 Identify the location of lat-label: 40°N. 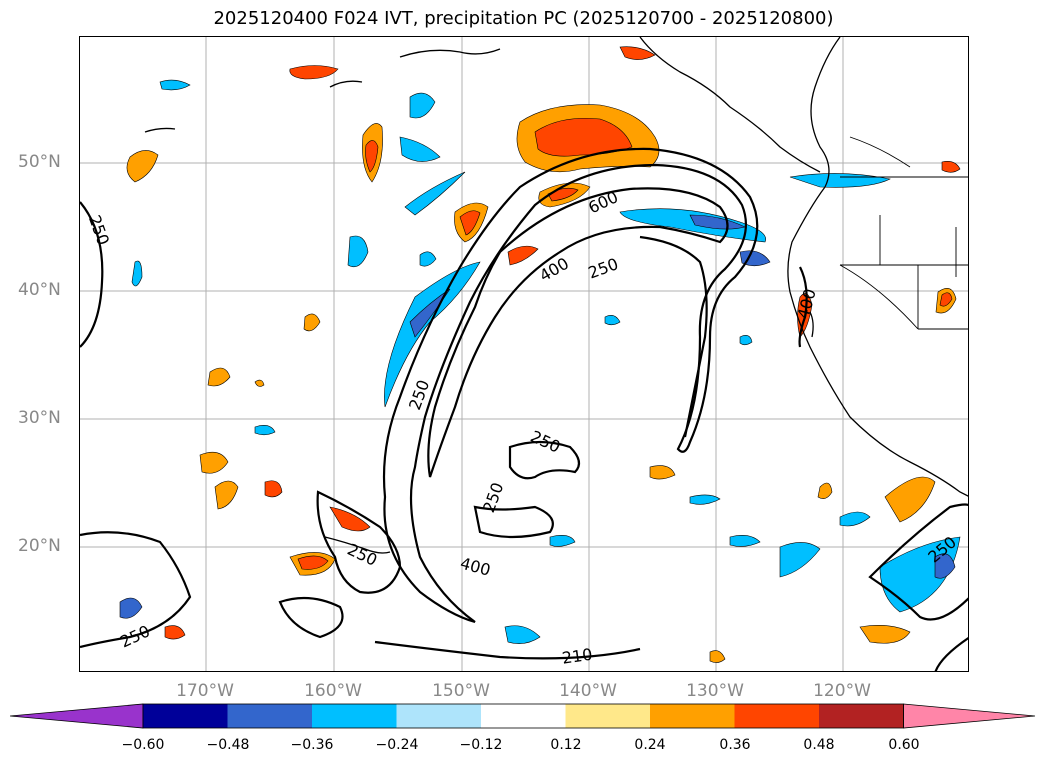
(39, 290).